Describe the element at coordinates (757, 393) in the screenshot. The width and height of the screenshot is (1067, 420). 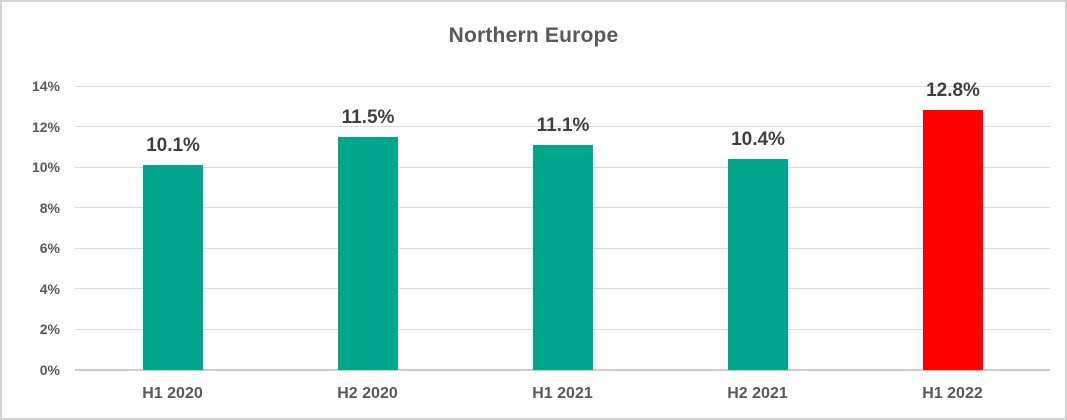
I see `x-axis-category-label: H2 2021` at that location.